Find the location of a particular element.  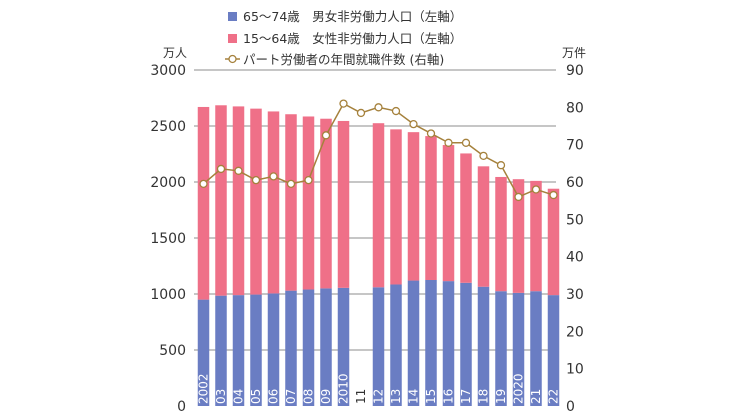

y-right-tick-30: 30 is located at coordinates (575, 295).